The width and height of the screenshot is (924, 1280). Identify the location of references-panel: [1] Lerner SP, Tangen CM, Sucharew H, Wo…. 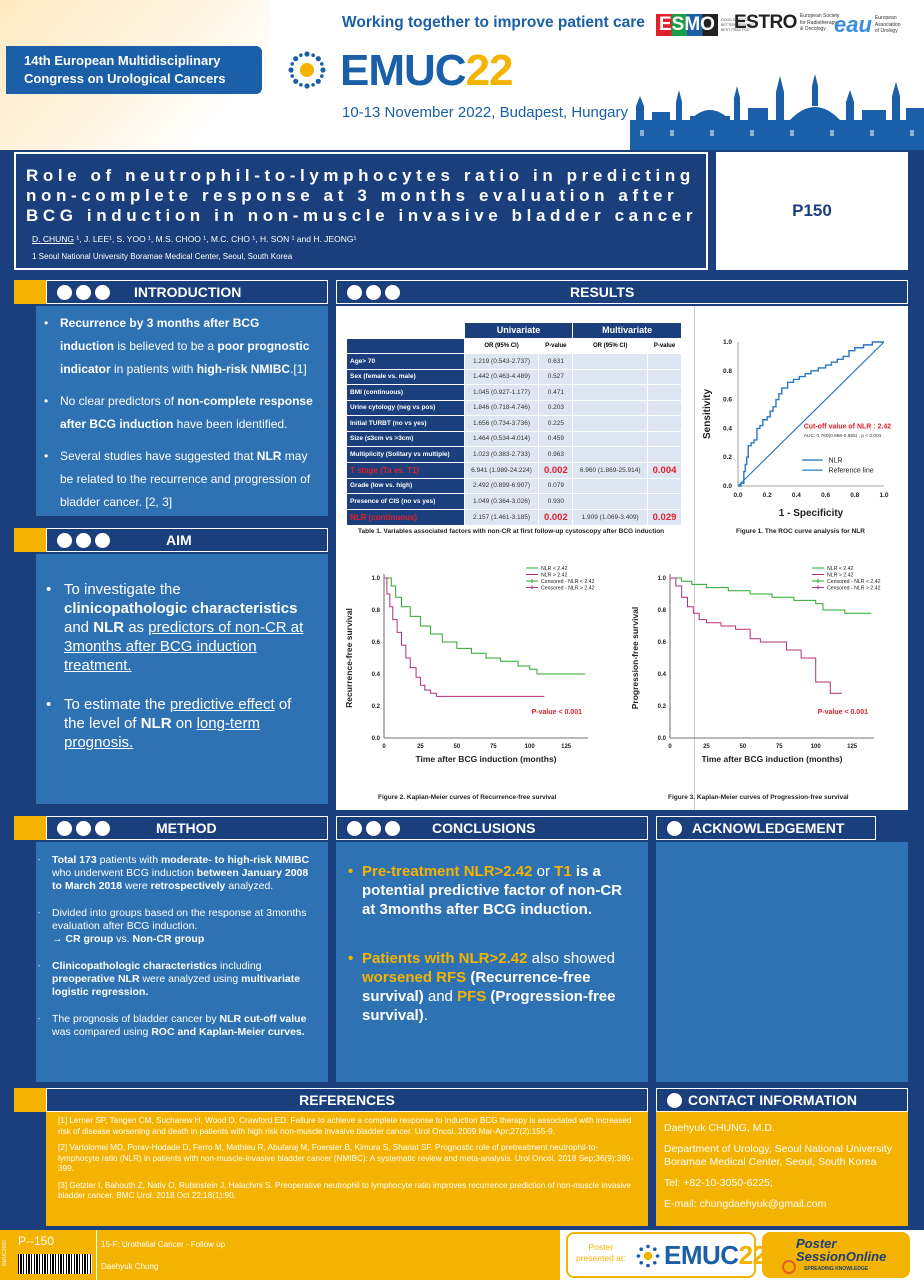
(347, 1169).